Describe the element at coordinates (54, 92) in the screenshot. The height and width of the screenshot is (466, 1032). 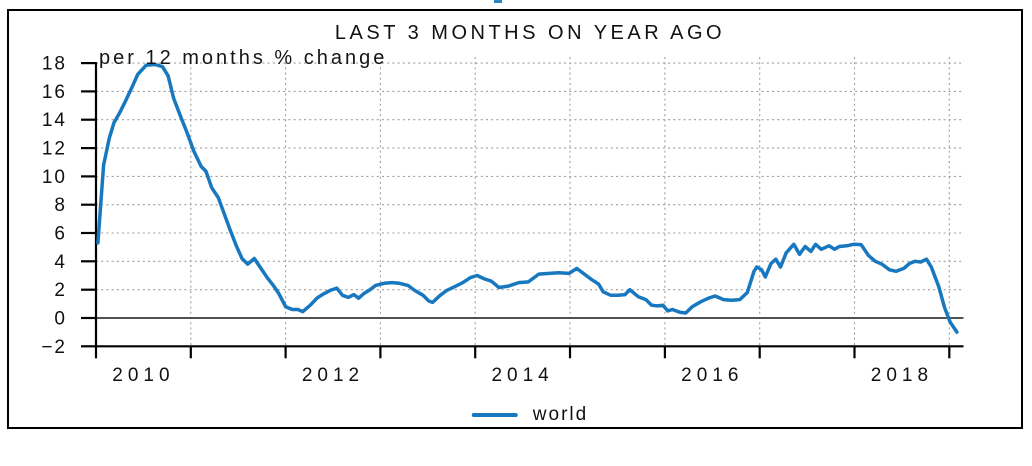
I see `y-tick-label: 16` at that location.